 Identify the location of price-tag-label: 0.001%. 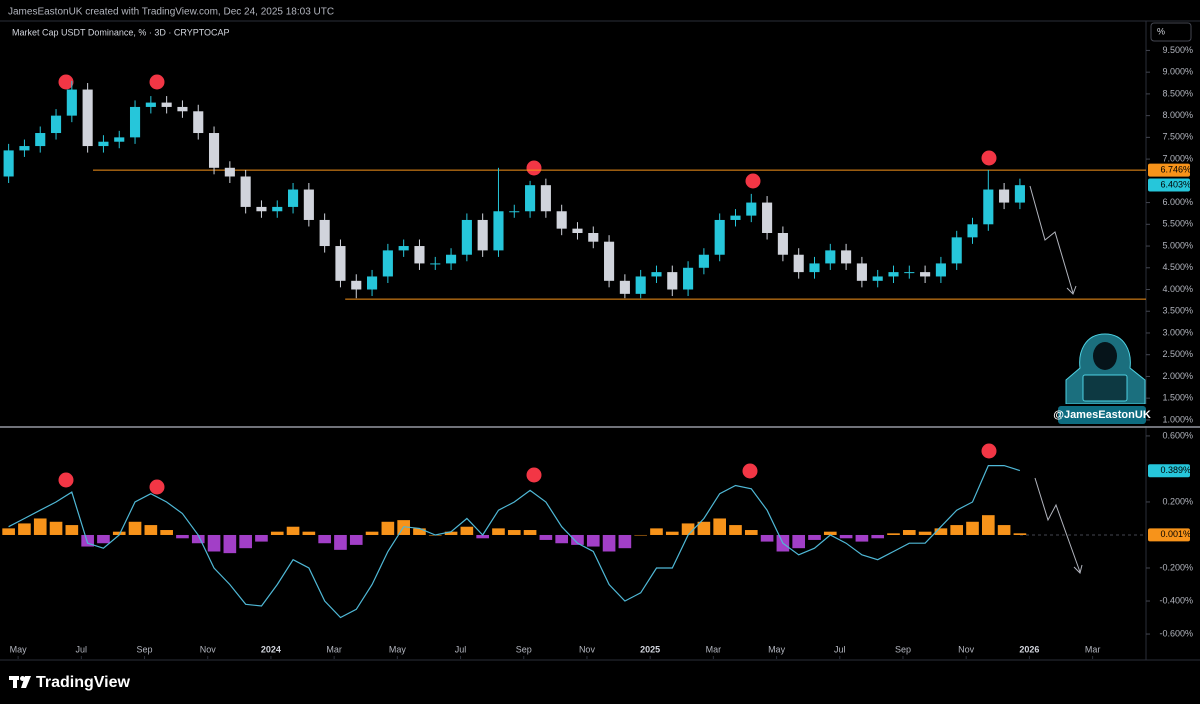
(1175, 534).